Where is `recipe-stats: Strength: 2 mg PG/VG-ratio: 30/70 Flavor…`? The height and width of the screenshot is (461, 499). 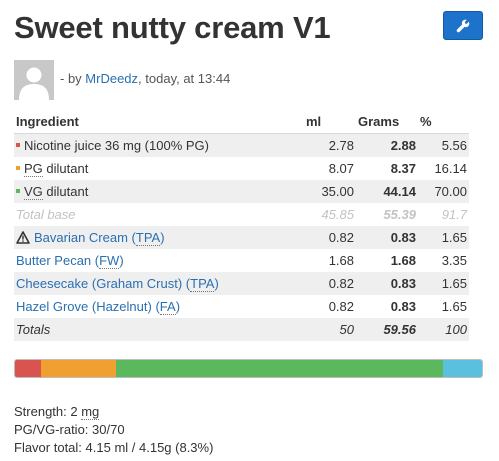
recipe-stats: Strength: 2 mg PG/VG-ratio: 30/70 Flavor… is located at coordinates (113, 430).